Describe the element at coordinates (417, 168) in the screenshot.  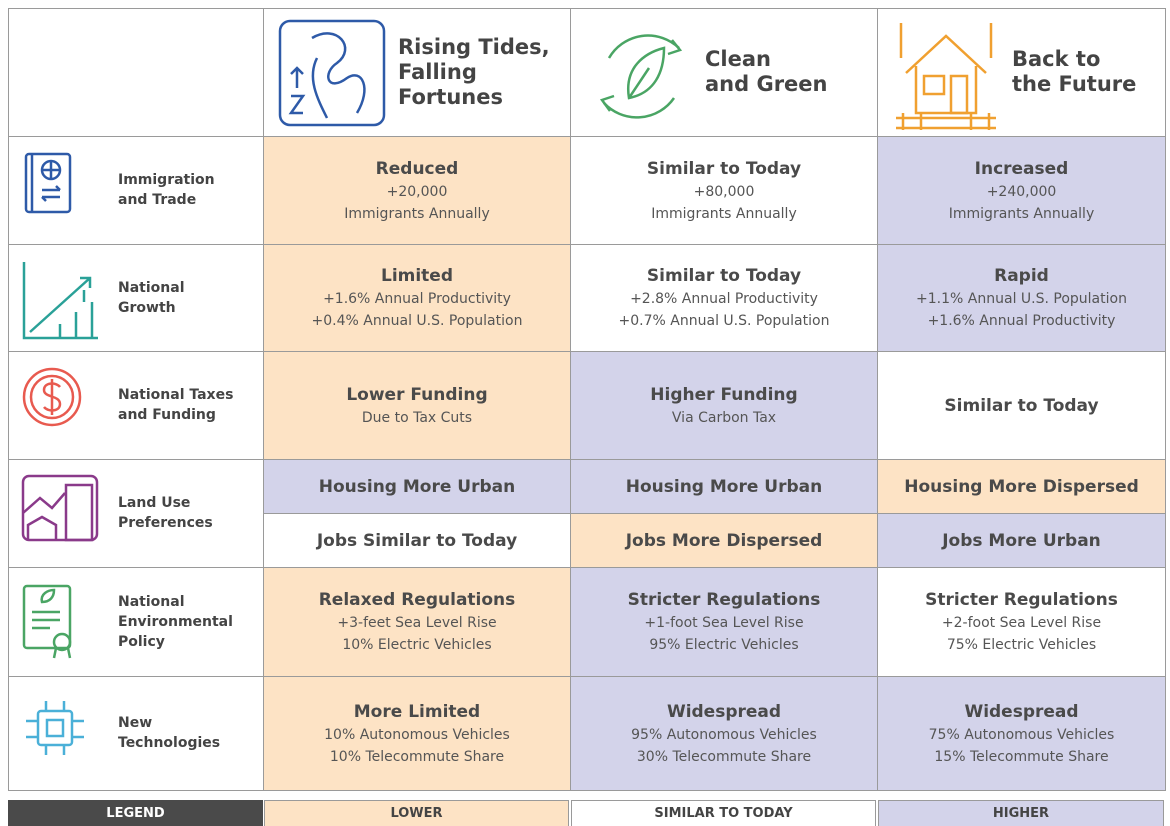
I see `cell-title: Reduced` at that location.